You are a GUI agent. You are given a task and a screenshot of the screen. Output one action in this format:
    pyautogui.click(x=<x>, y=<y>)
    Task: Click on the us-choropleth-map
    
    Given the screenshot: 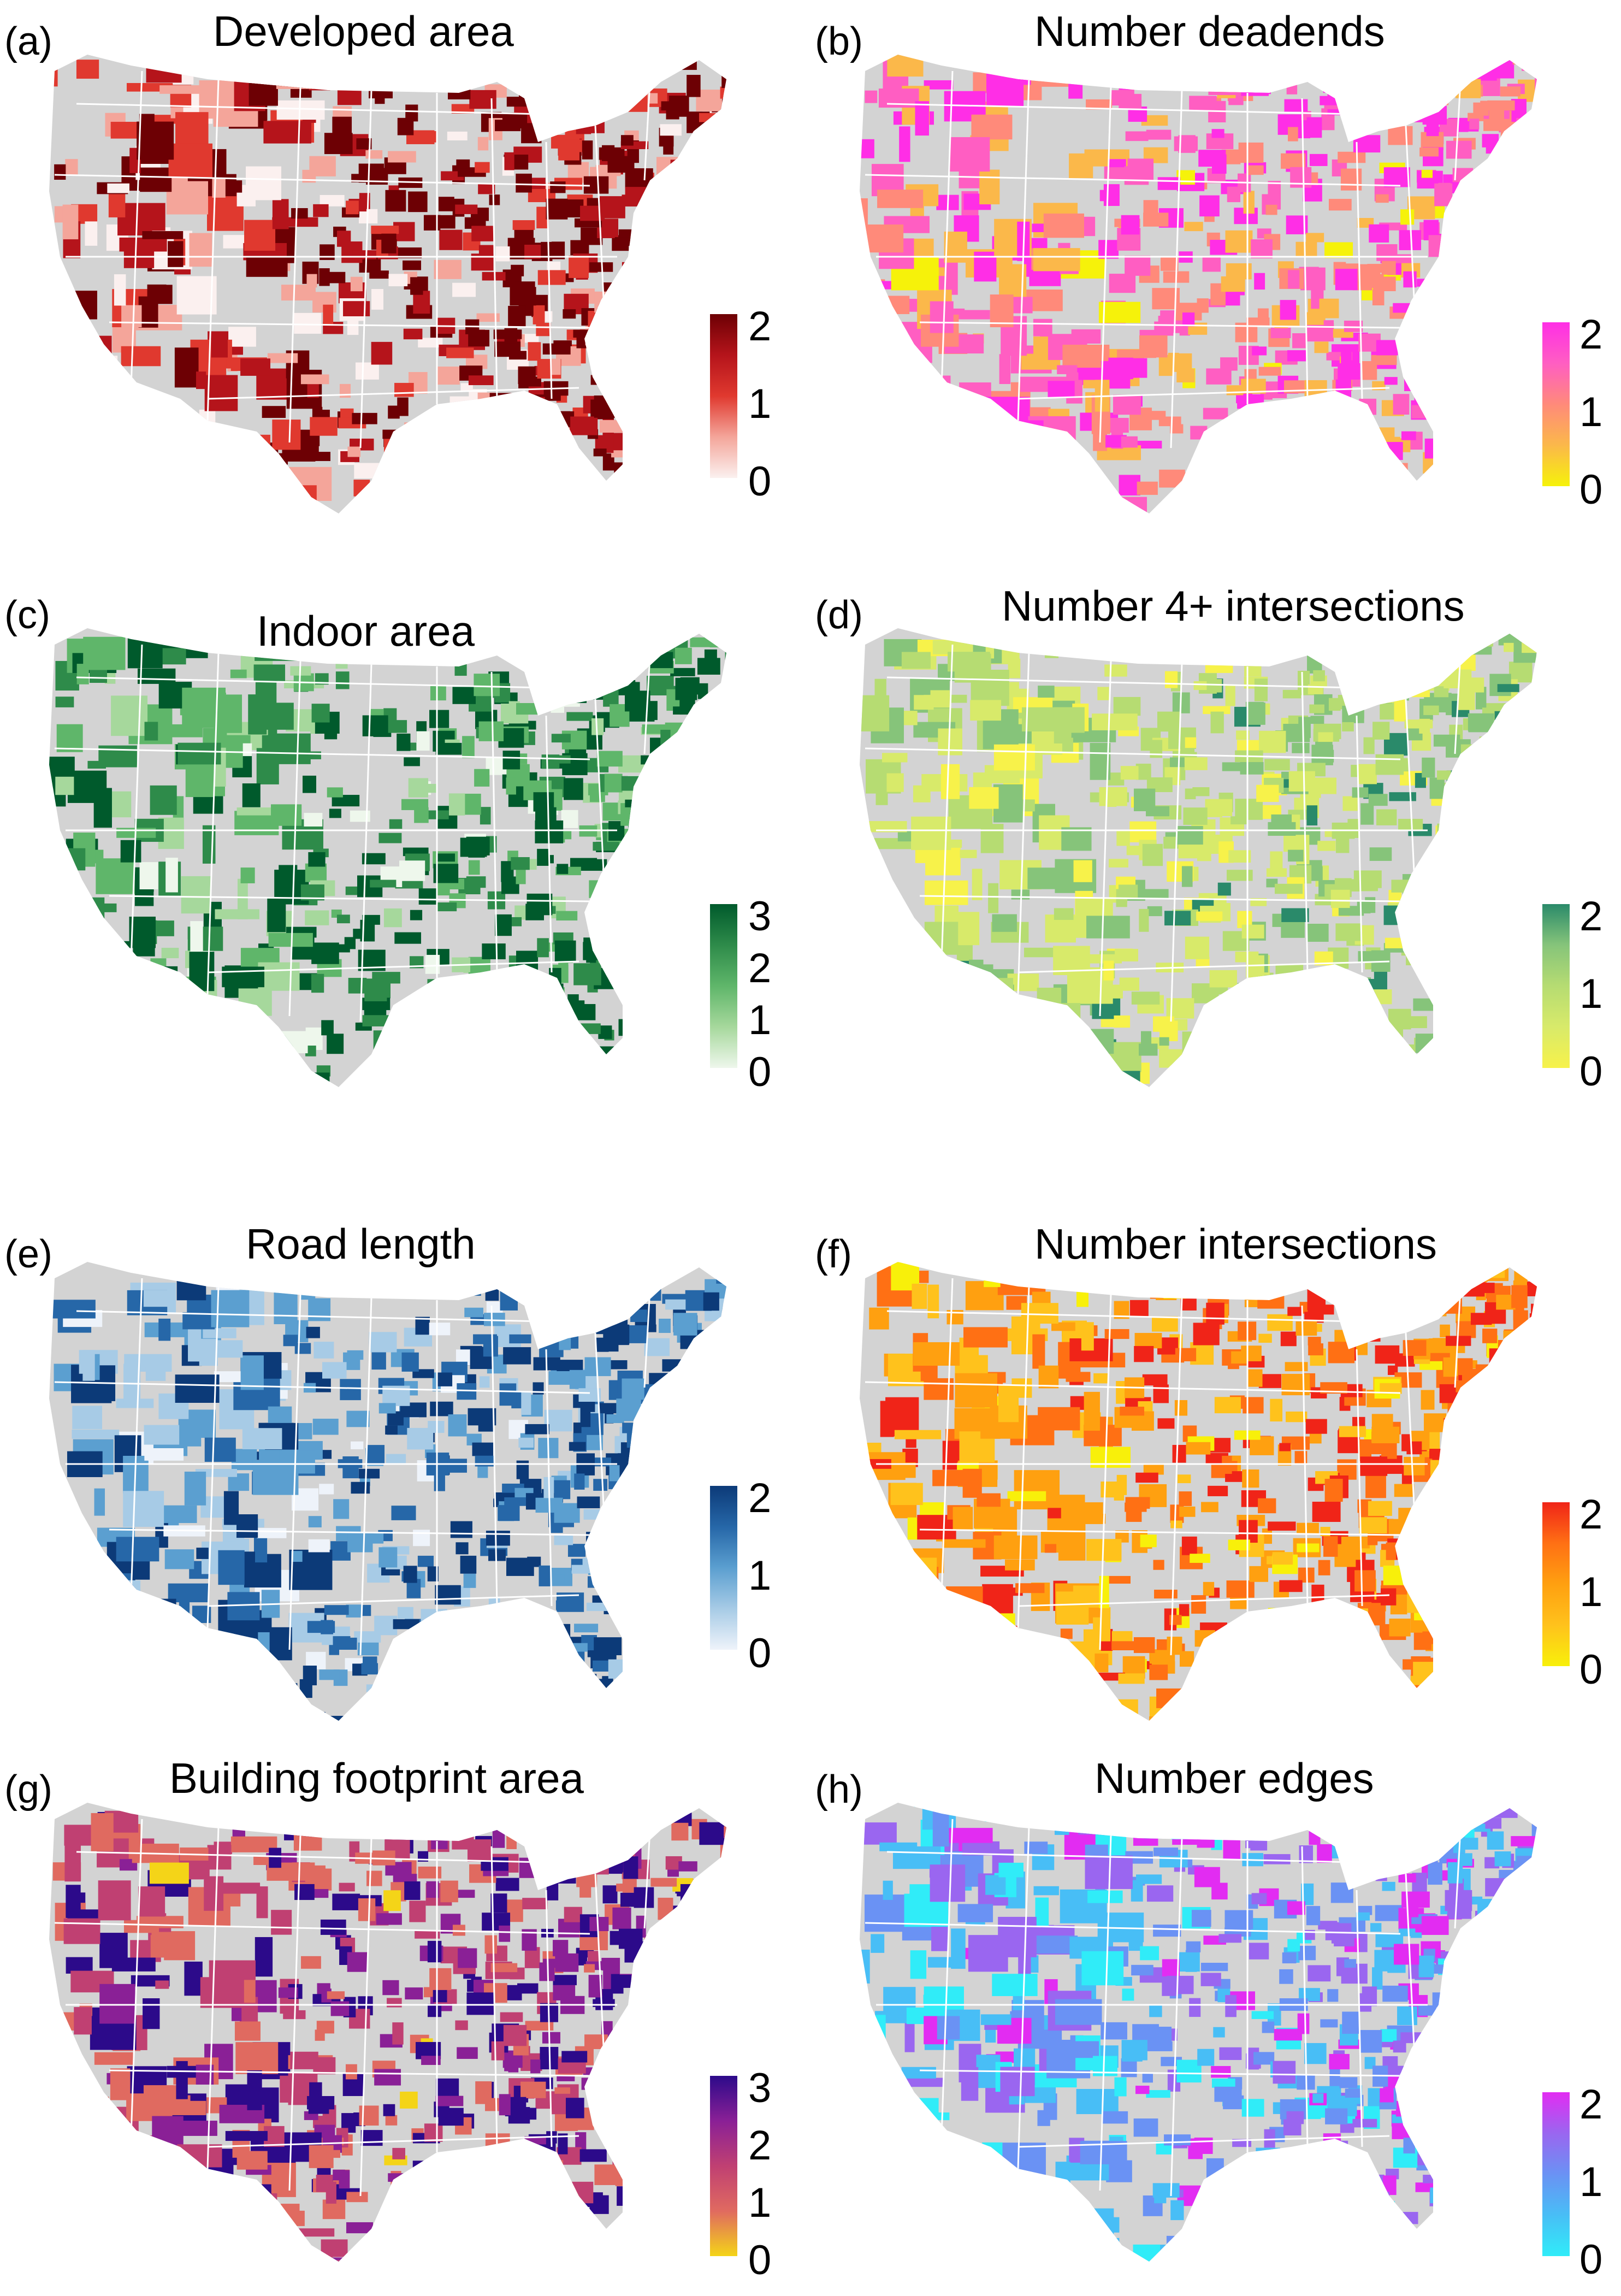 What is the action you would take?
    pyautogui.click(x=388, y=284)
    